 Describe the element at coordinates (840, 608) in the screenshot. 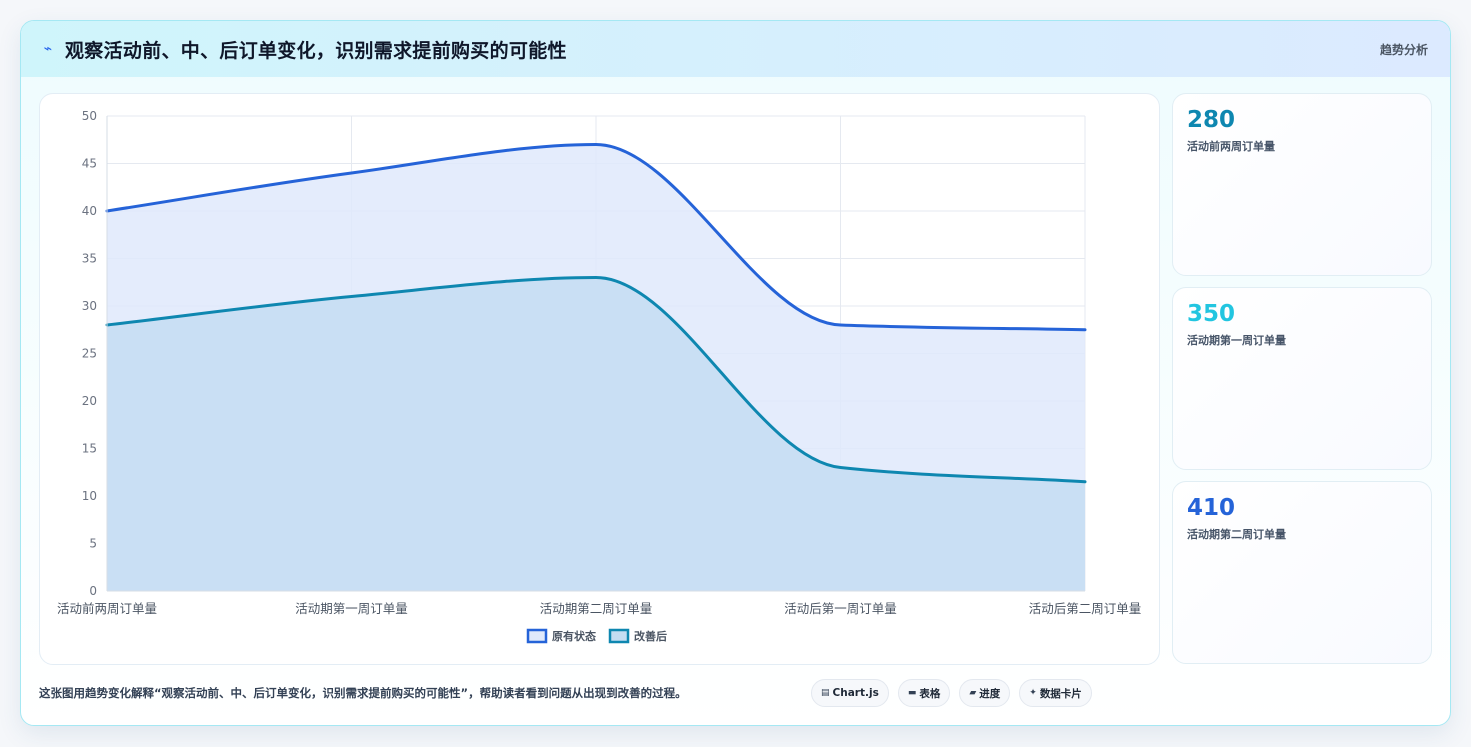

I see `x-tick-label: 活动后第一周订单量` at that location.